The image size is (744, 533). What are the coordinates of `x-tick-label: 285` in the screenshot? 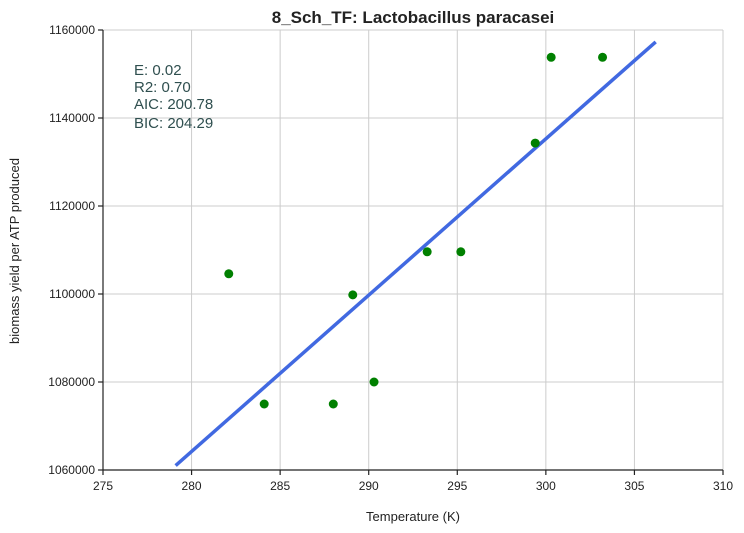 It's located at (280, 486).